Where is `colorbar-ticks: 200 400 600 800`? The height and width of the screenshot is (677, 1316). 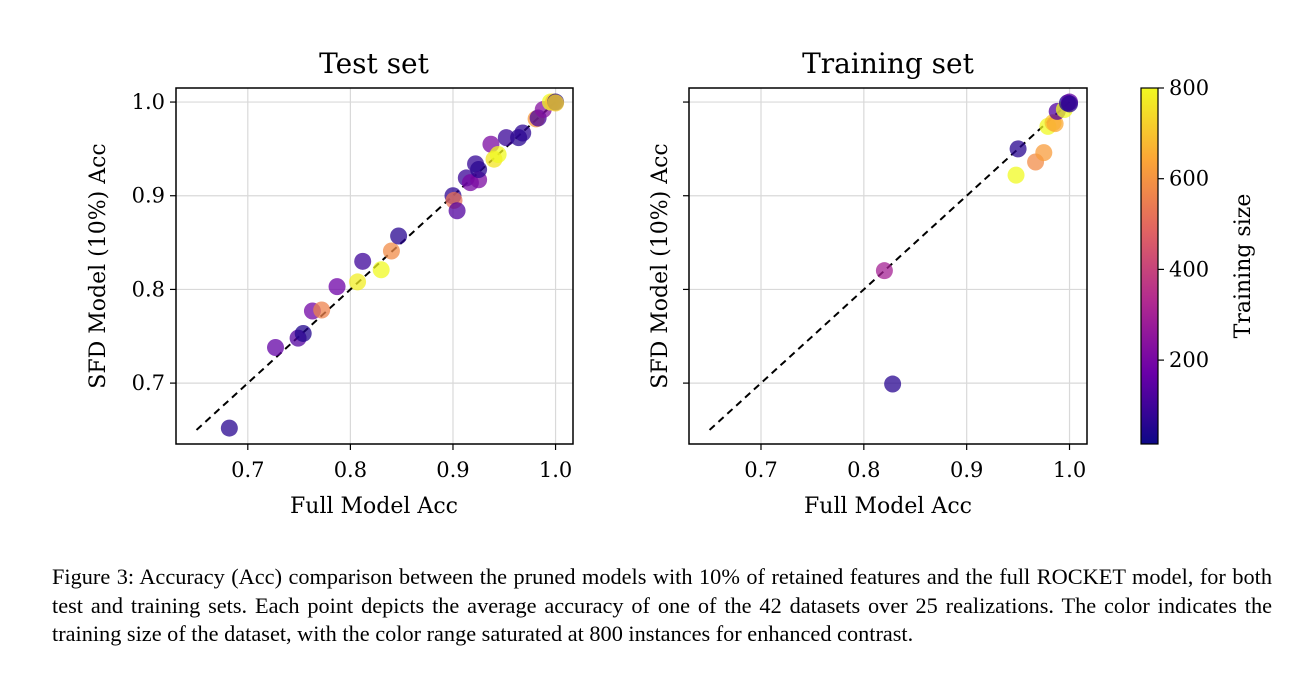
colorbar-ticks: 200 400 600 800 is located at coordinates (1183, 224).